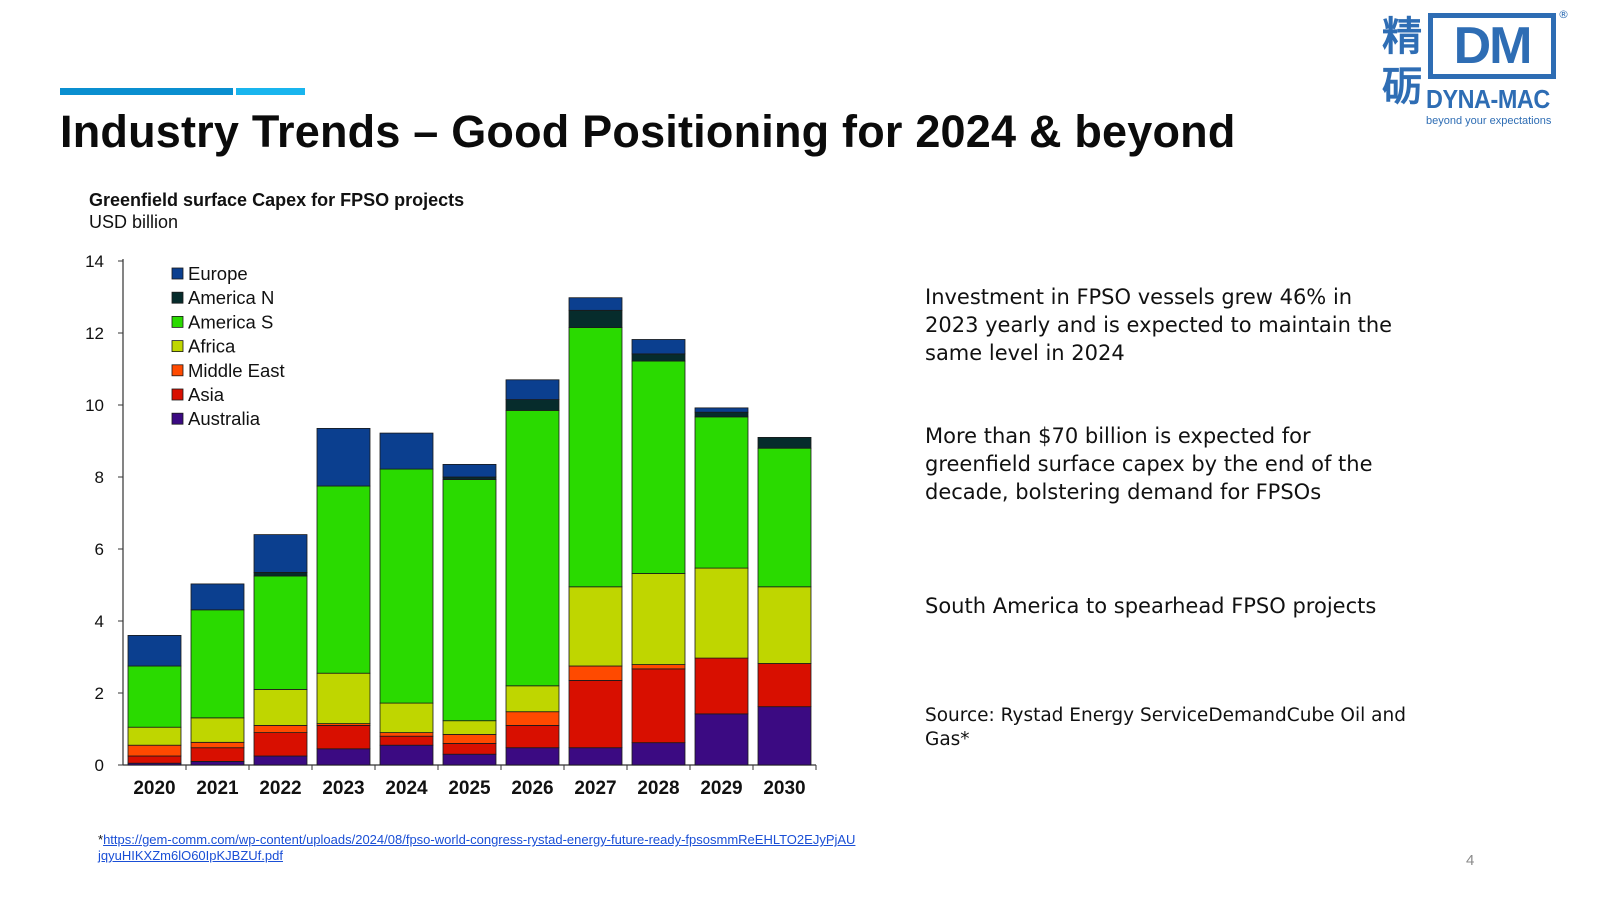 The width and height of the screenshot is (1600, 900). I want to click on logo-dm-text: DM, so click(1493, 46).